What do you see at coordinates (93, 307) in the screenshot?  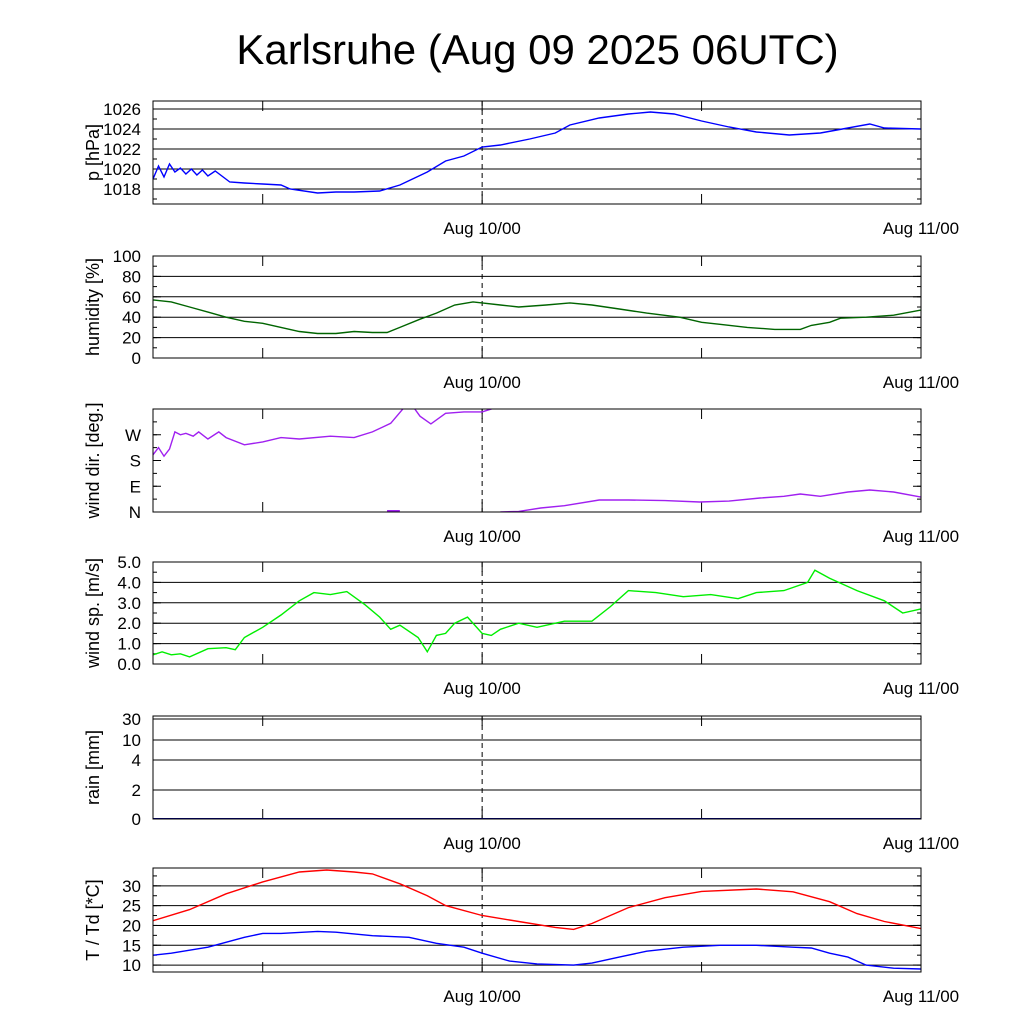 I see `y-axis-label: humidity [%]` at bounding box center [93, 307].